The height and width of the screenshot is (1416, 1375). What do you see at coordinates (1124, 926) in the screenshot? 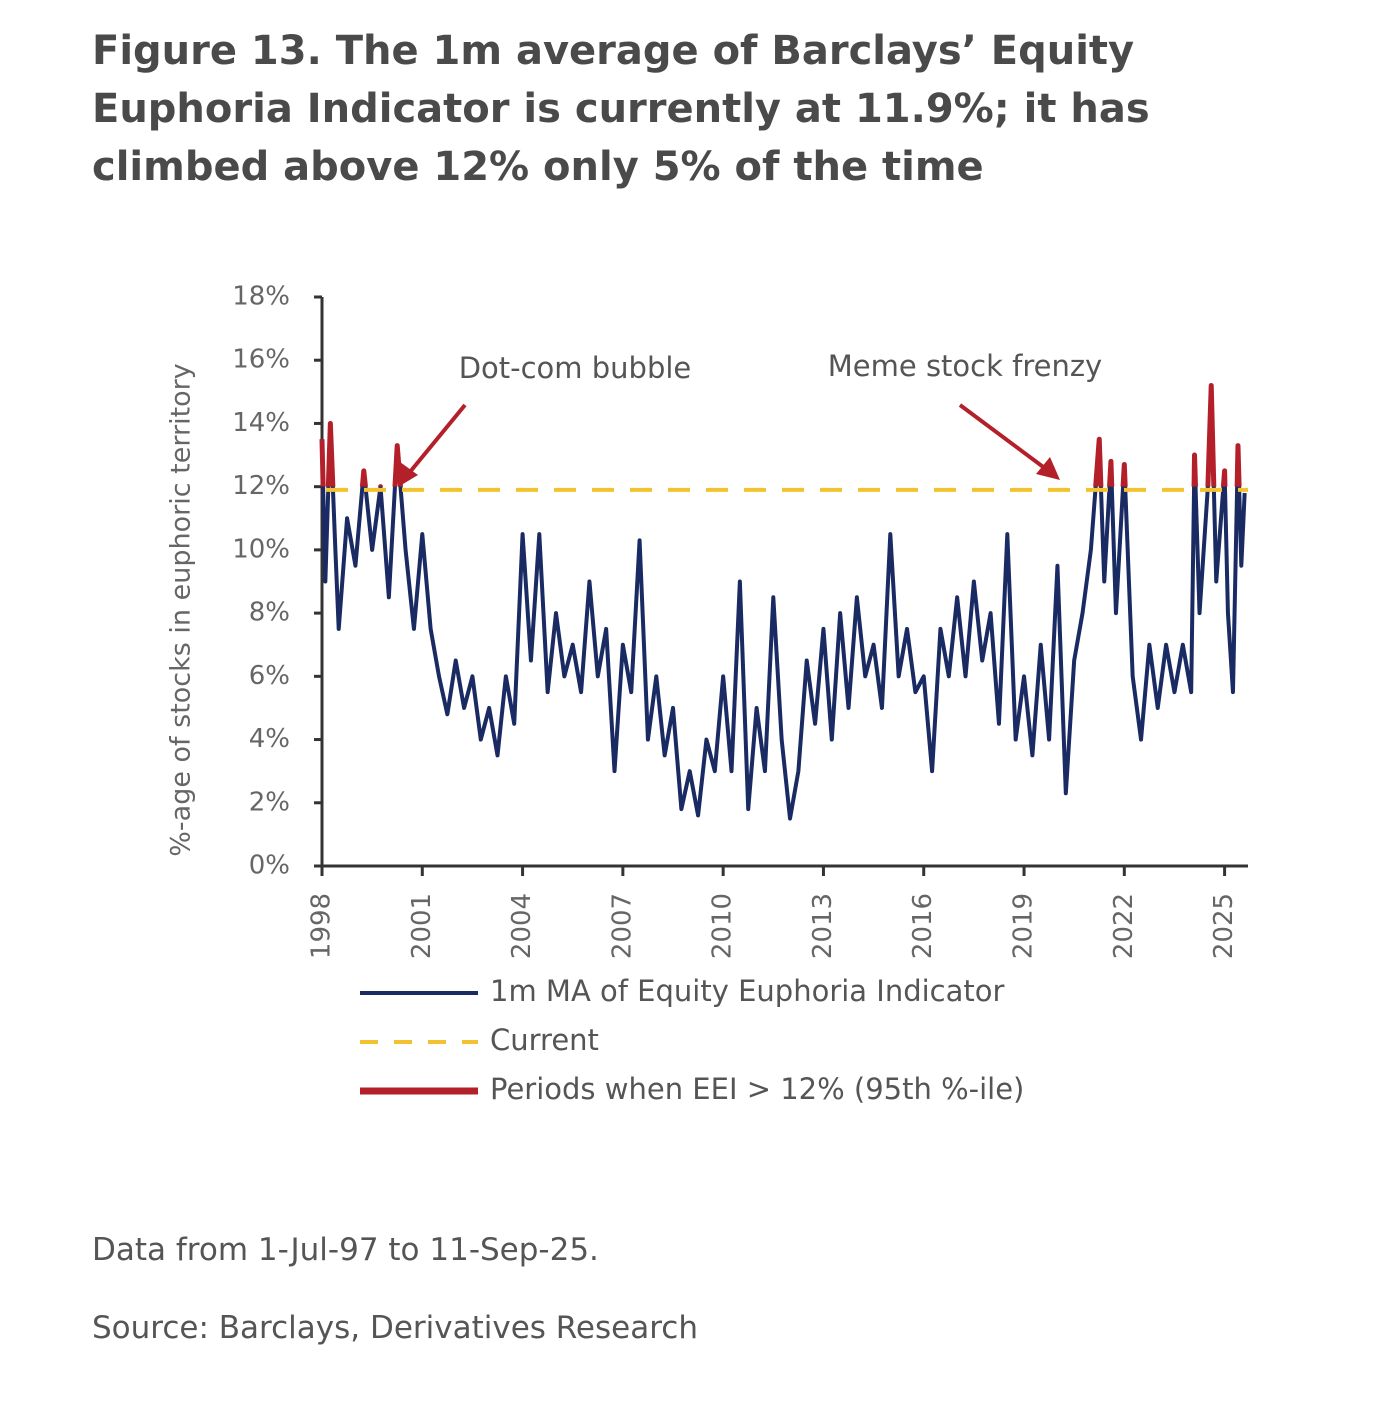
I see `x-tick-label: 2022` at bounding box center [1124, 926].